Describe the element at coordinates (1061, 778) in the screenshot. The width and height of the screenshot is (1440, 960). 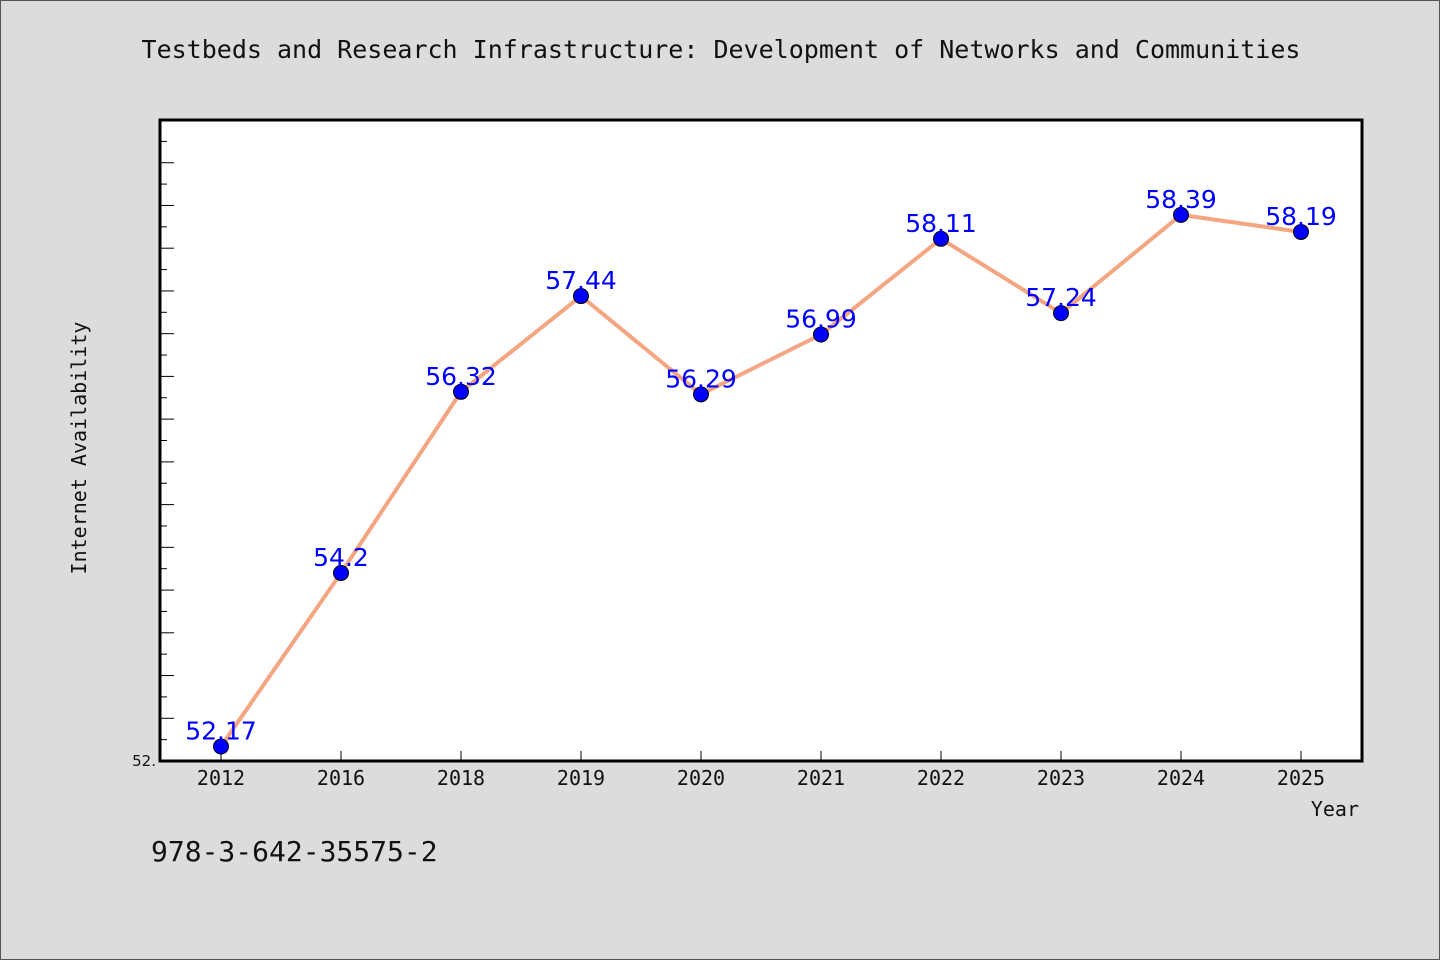
I see `x-tick-label: 2023` at that location.